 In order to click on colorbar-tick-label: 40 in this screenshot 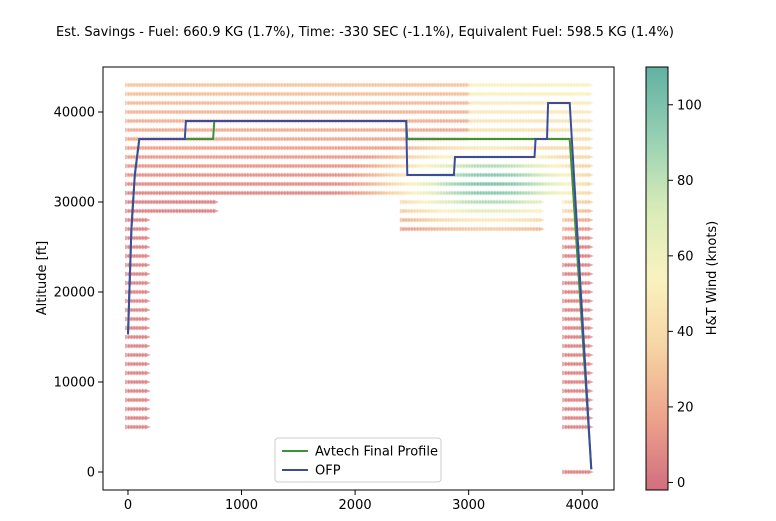, I will do `click(685, 332)`.